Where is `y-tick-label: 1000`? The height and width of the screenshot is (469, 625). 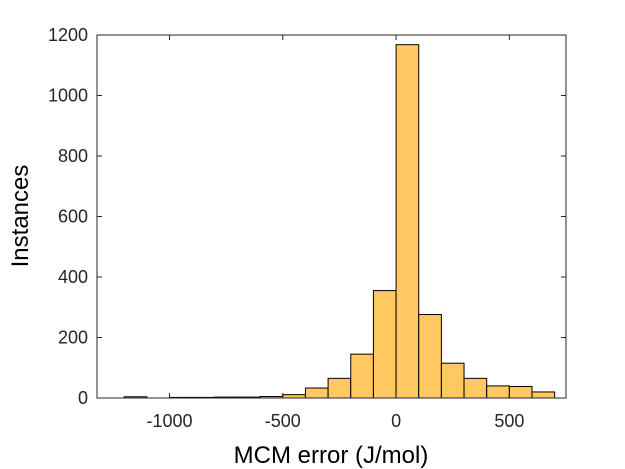
y-tick-label: 1000 is located at coordinates (68, 96).